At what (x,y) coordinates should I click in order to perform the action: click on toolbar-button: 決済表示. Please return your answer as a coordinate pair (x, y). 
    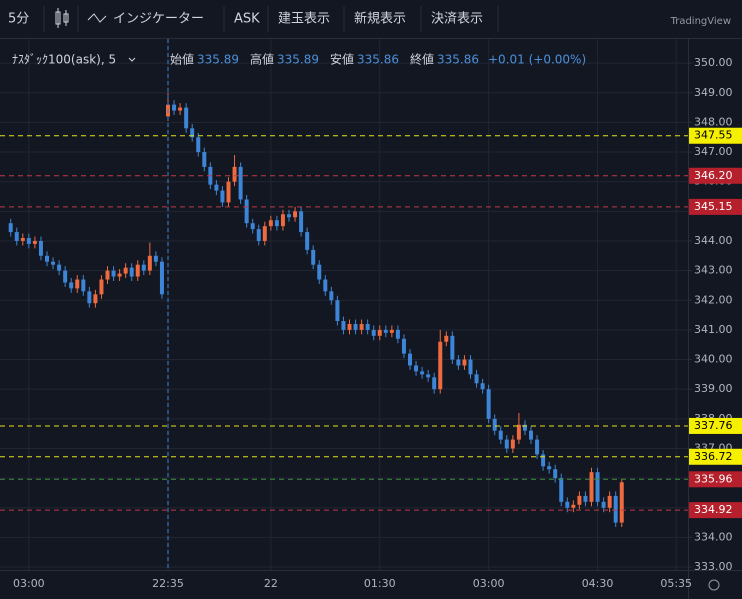
    Looking at the image, I should click on (457, 19).